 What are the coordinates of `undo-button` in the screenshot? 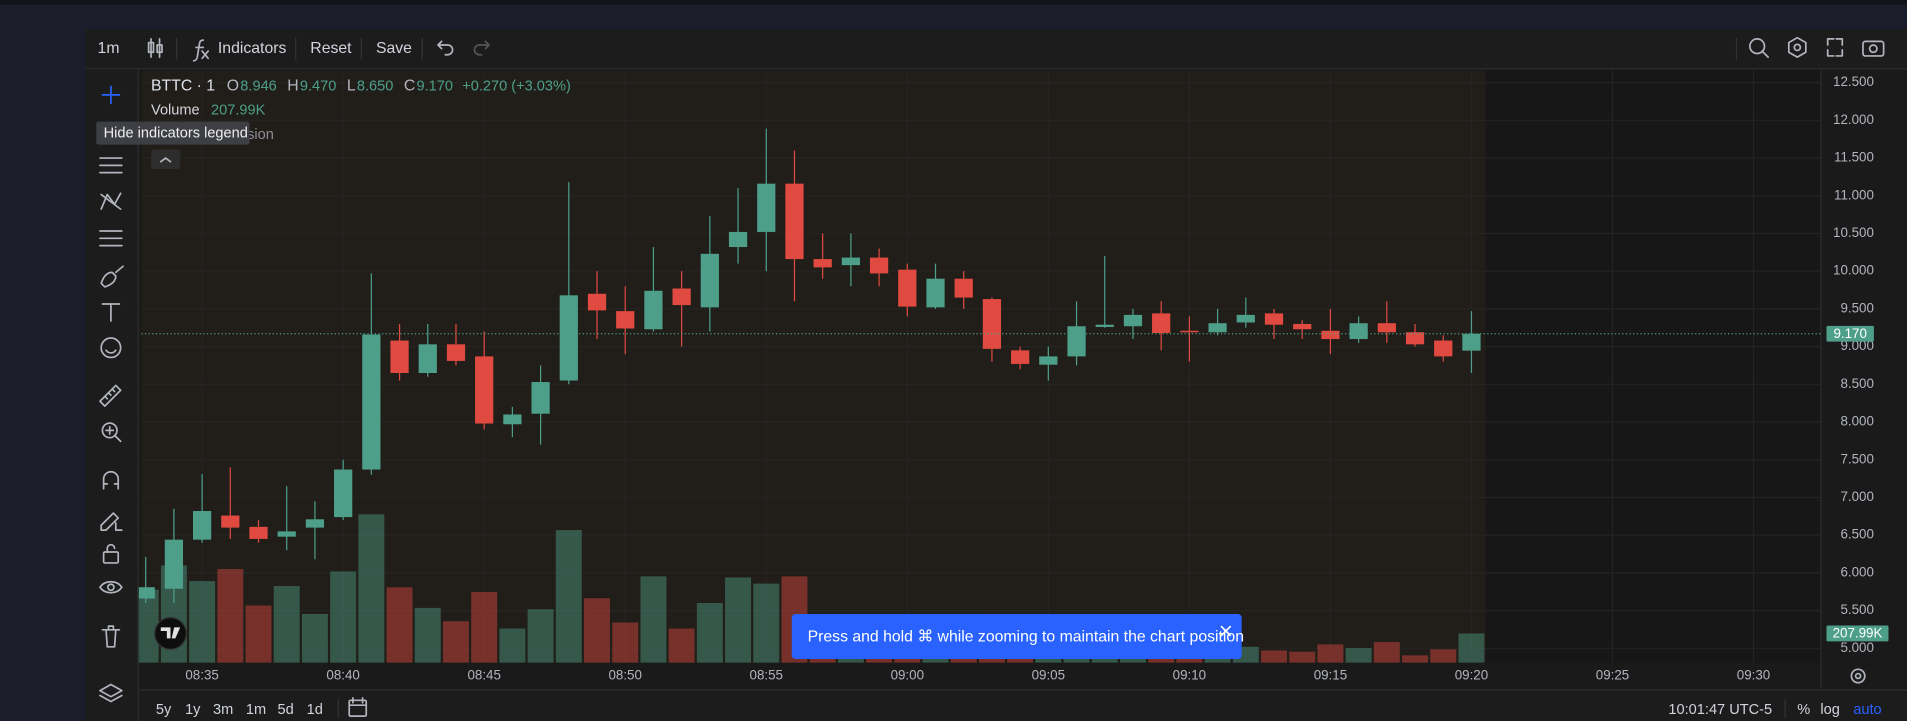 It's located at (445, 48).